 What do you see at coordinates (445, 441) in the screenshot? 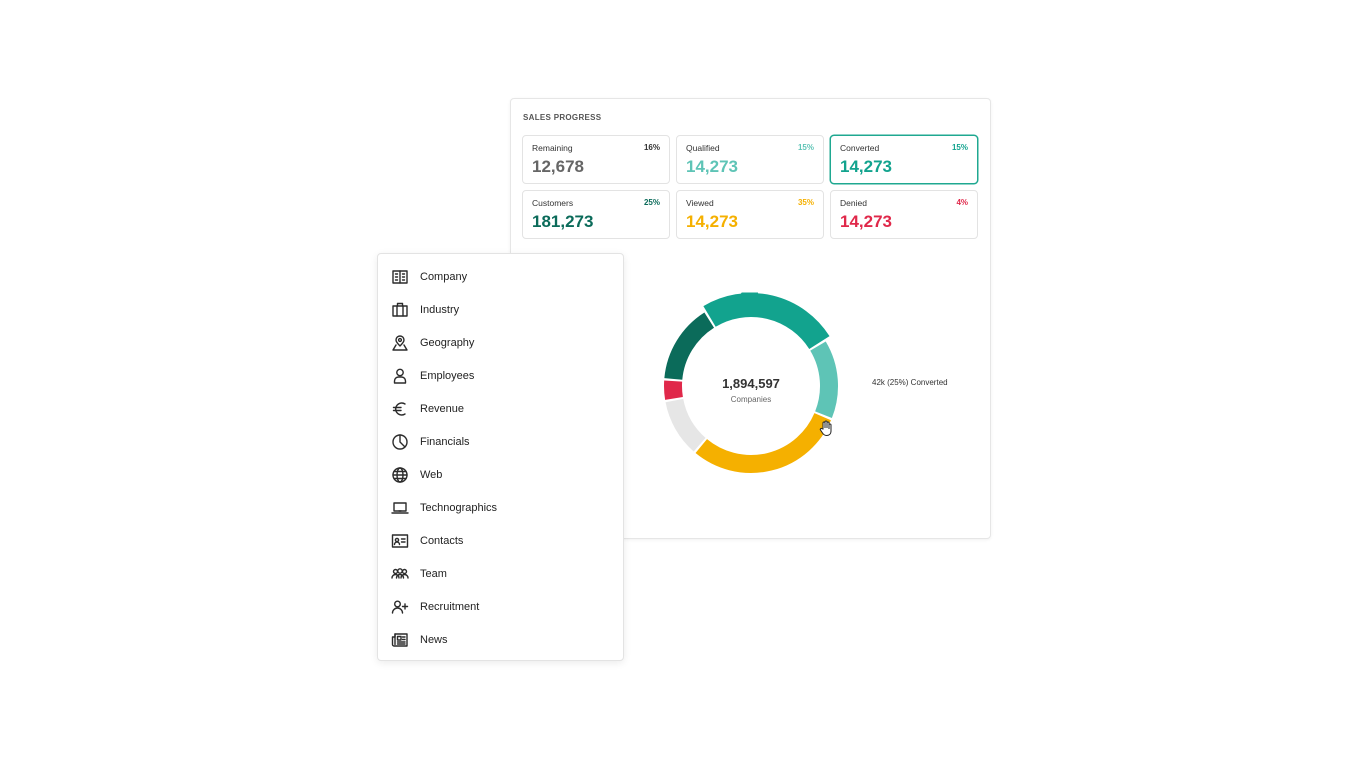
I see `menu-item-label: Financials` at bounding box center [445, 441].